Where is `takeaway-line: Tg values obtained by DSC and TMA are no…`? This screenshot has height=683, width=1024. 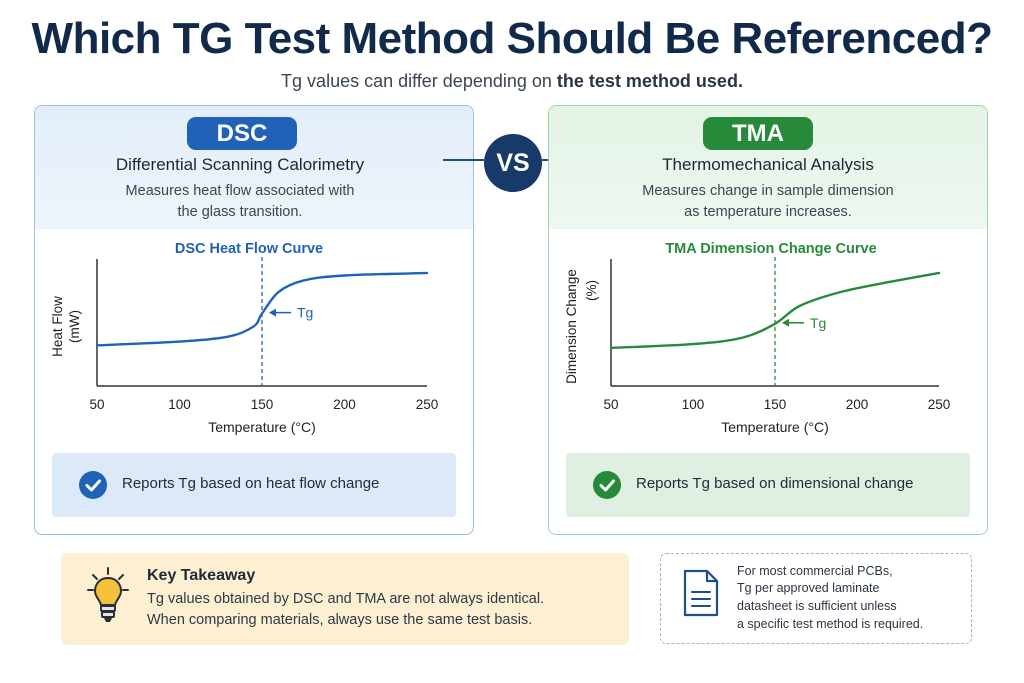
takeaway-line: Tg values obtained by DSC and TMA are no… is located at coordinates (346, 599).